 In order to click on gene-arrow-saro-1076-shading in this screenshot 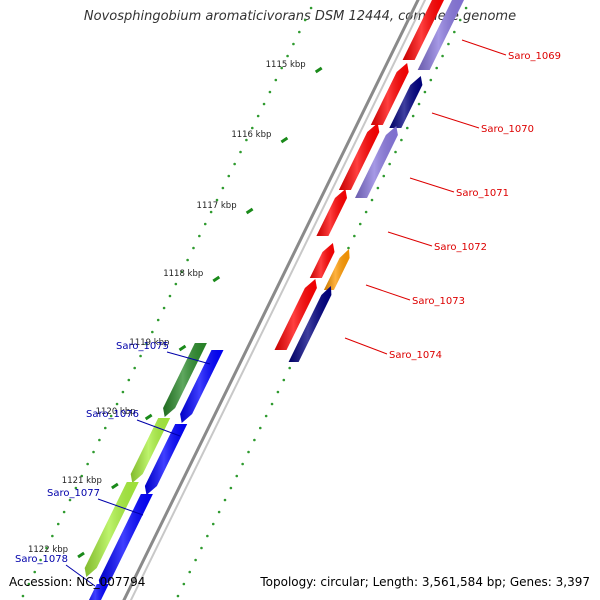, I will do `click(150, 450)`.